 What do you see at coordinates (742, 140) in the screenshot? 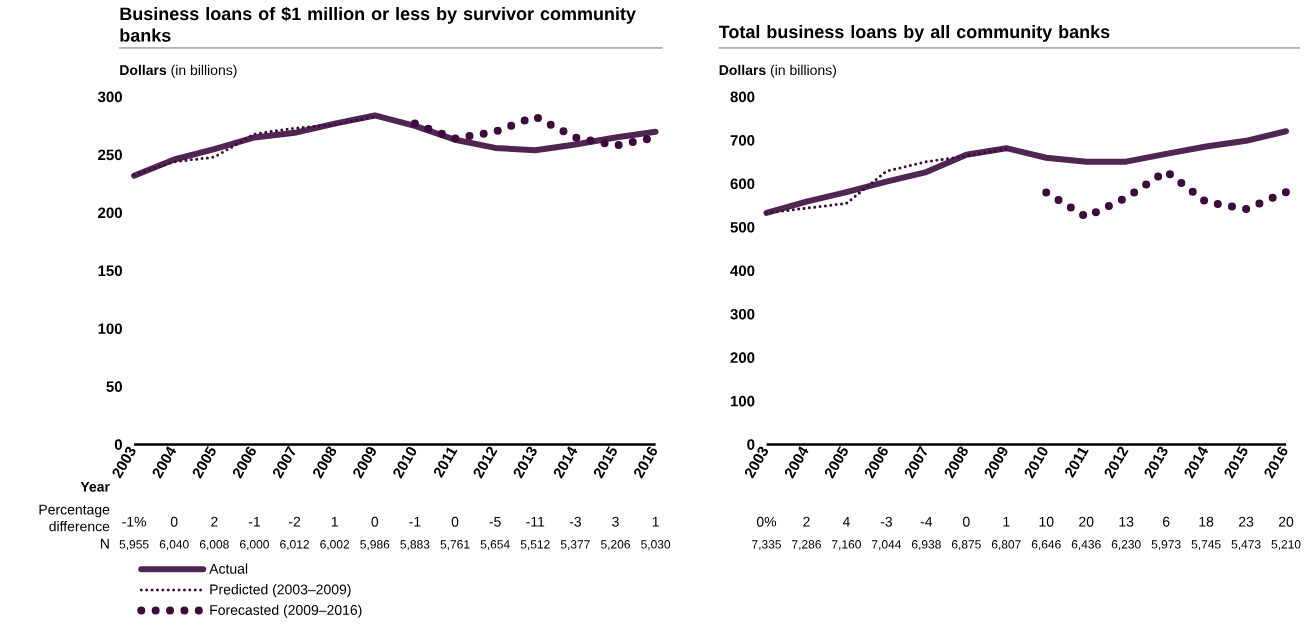
I see `y-tick-label: 700` at bounding box center [742, 140].